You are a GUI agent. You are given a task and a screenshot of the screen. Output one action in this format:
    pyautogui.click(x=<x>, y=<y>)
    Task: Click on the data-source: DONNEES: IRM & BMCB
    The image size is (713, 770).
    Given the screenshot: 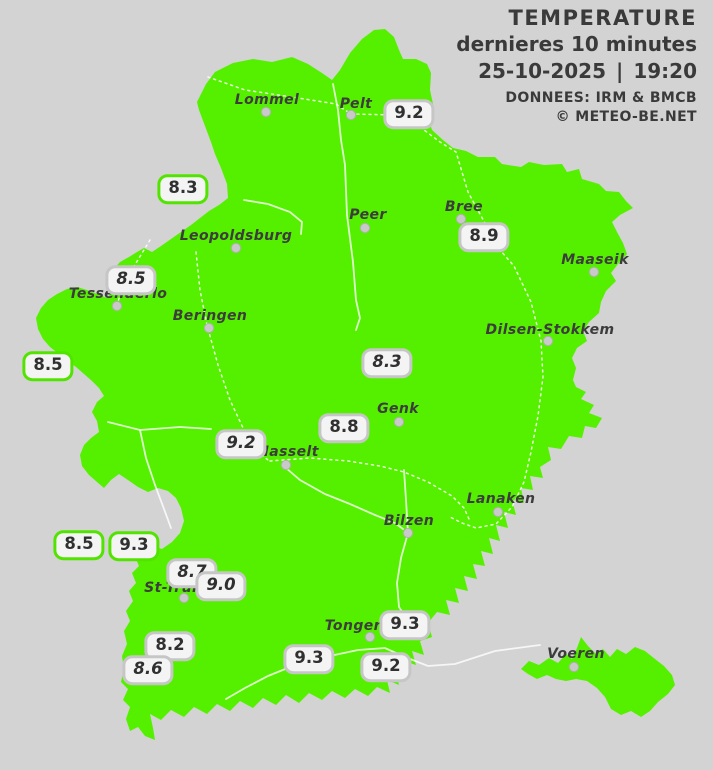 What is the action you would take?
    pyautogui.click(x=601, y=98)
    